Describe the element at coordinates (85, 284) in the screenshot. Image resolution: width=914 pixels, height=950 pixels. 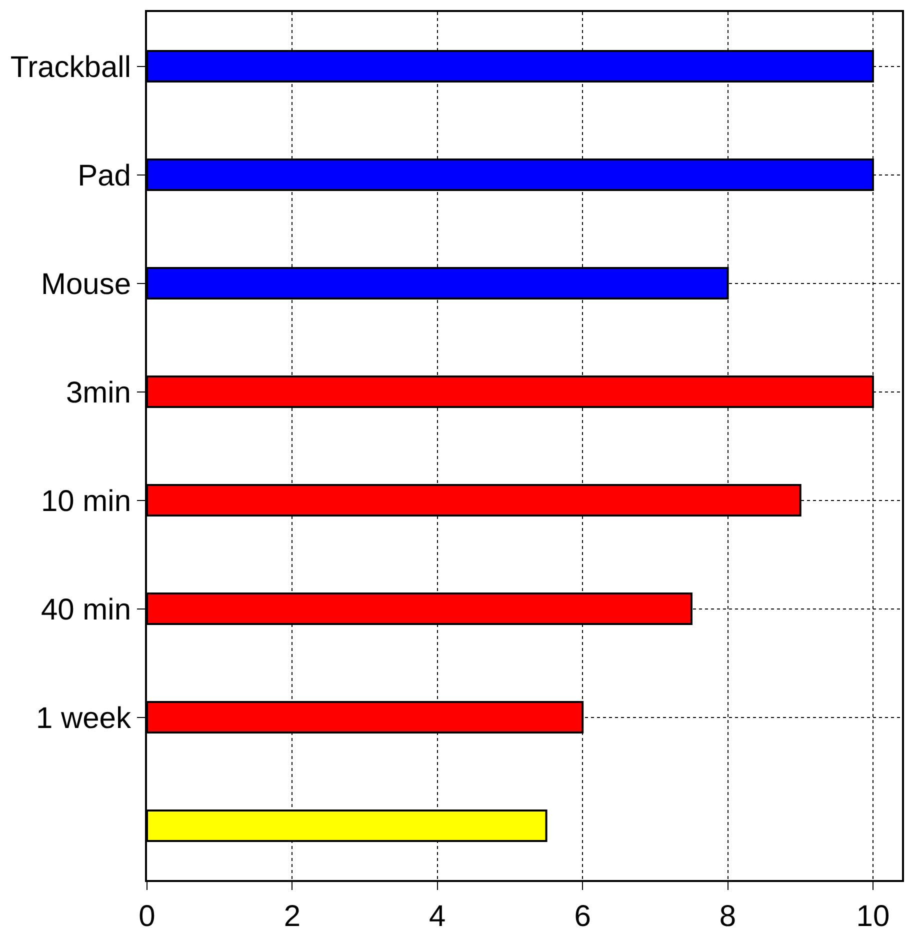
I see `y-tick-label: Mouse` at that location.